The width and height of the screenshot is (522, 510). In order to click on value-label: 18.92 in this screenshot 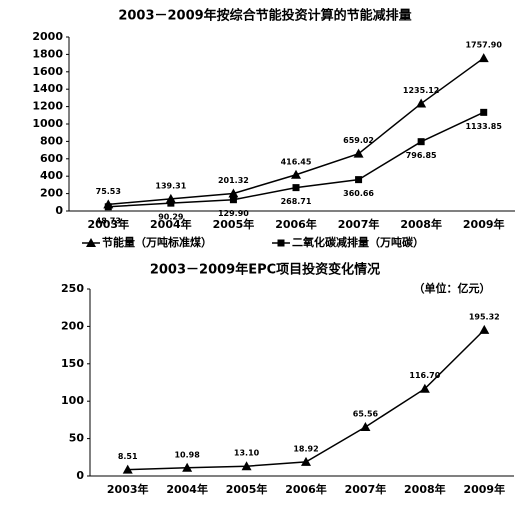, I will do `click(305, 448)`.